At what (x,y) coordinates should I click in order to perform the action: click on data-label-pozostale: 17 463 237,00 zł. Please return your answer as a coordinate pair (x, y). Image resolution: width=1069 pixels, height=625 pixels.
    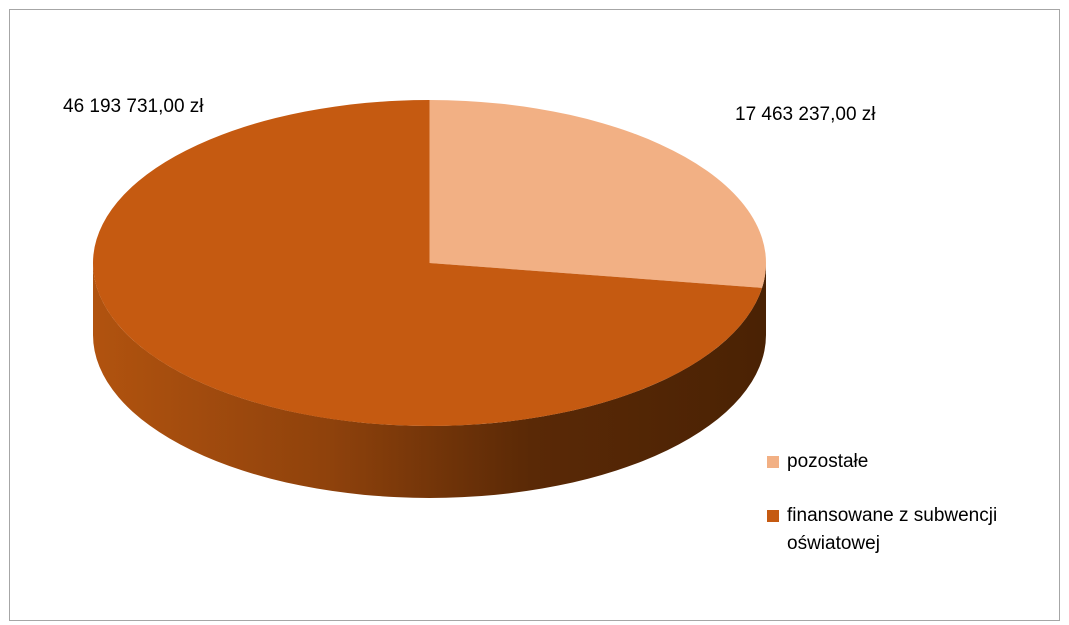
    Looking at the image, I should click on (805, 115).